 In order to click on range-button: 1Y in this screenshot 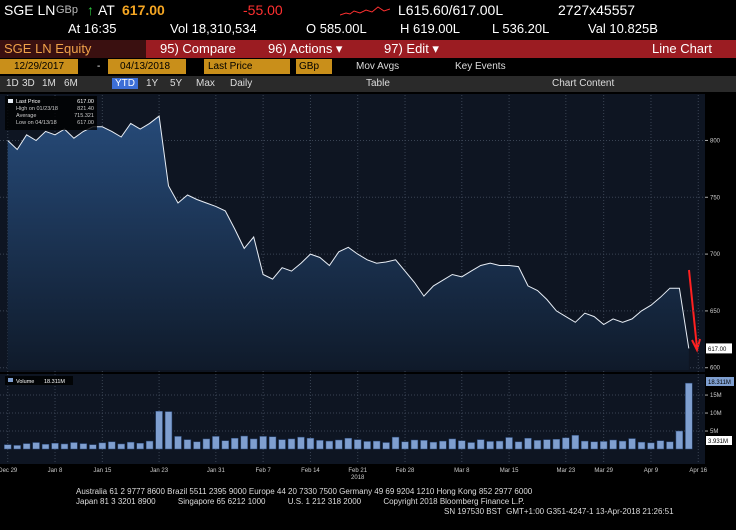, I will do `click(152, 83)`.